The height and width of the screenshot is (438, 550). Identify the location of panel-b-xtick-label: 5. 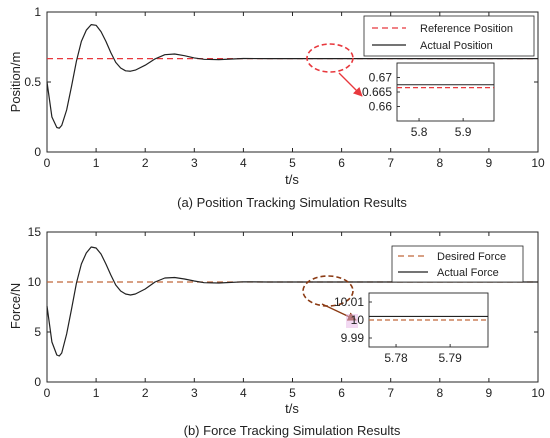
(292, 393).